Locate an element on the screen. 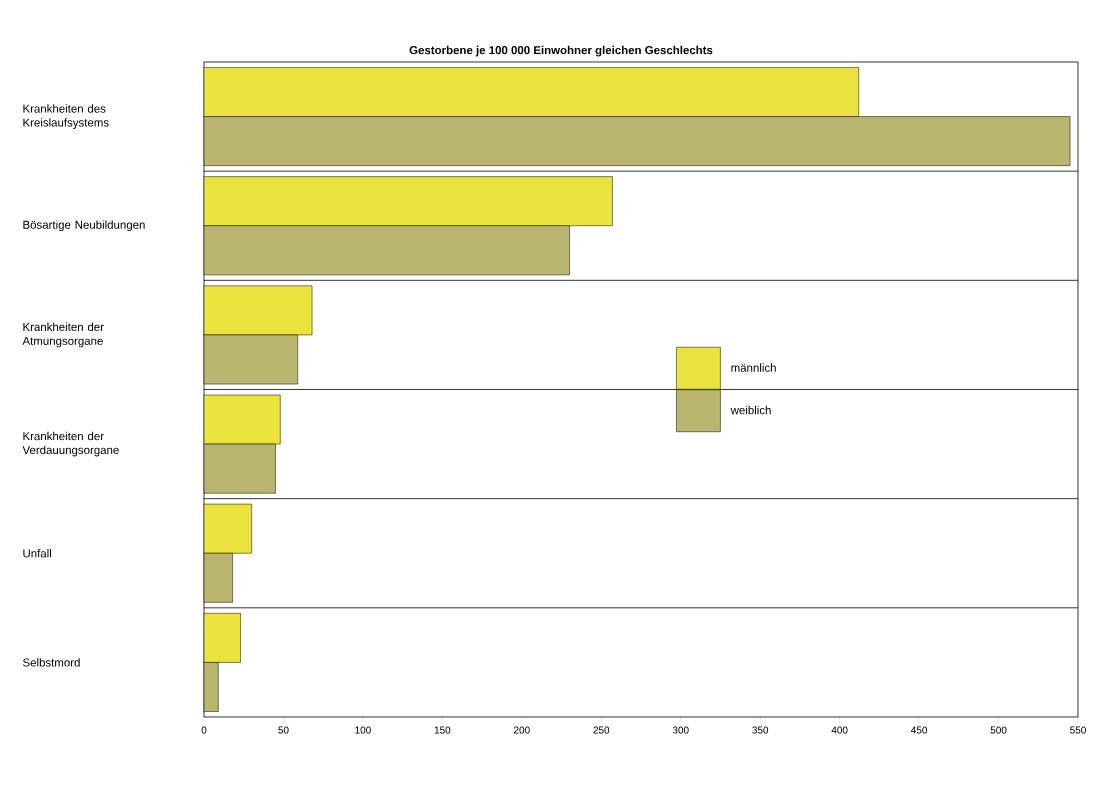 This screenshot has height=794, width=1106. x-tick-label: 50 is located at coordinates (283, 730).